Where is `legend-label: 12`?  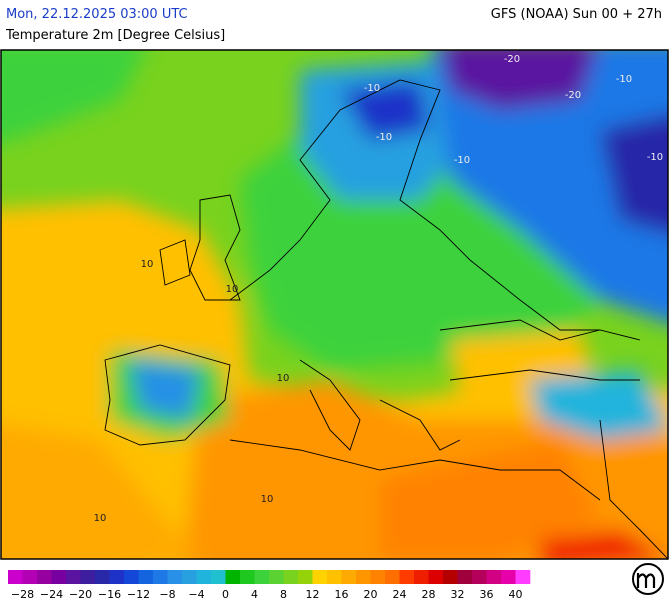
legend-label: 12 is located at coordinates (313, 594).